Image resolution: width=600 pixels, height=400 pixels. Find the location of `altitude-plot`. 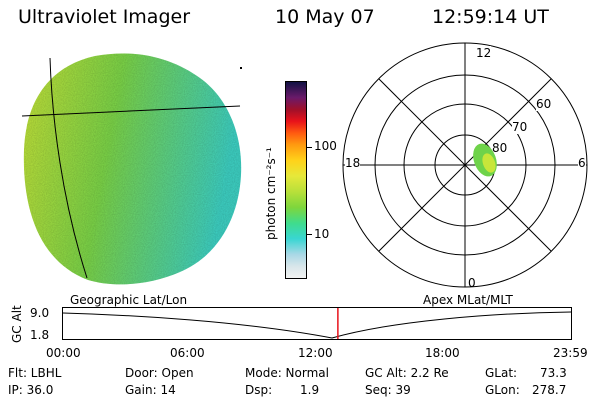

altitude-plot is located at coordinates (317, 323).